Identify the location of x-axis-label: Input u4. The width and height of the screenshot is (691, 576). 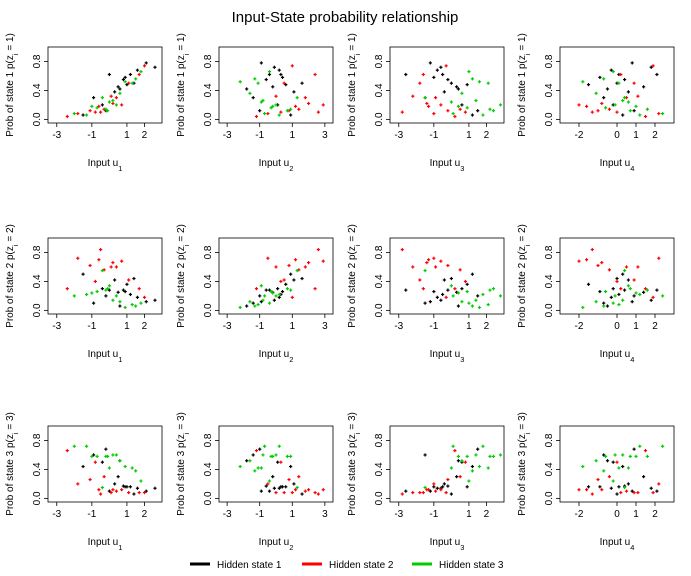
(617, 356).